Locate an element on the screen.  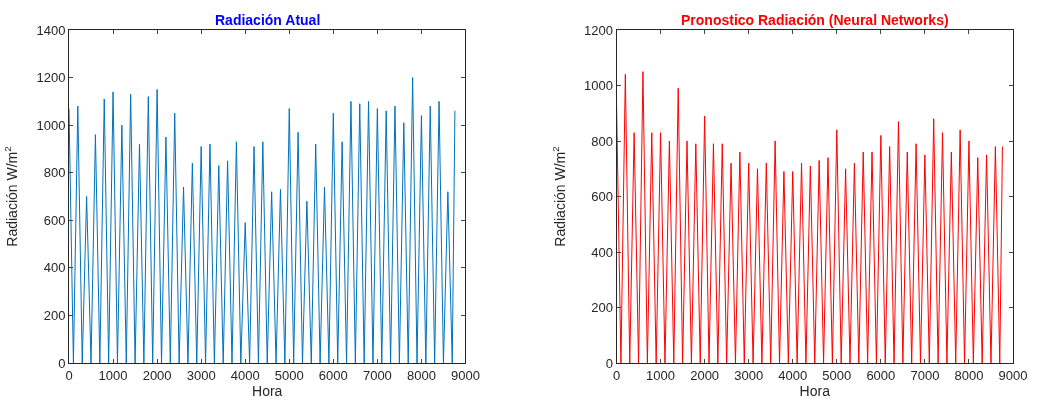
chart-title: Pronostico Radiación (Neural Networks) is located at coordinates (815, 20).